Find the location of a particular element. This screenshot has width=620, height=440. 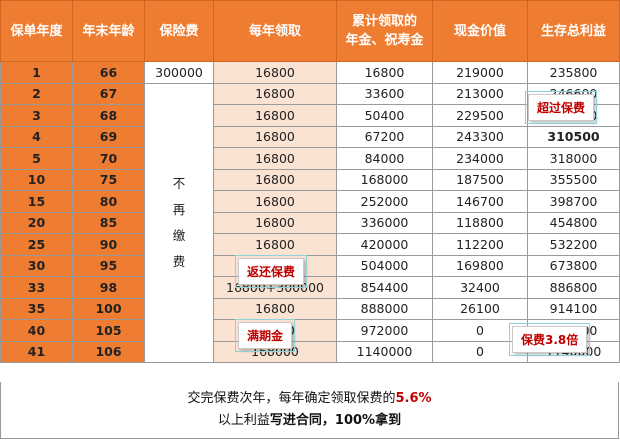

footer-line2: 以上利益写进合同，100%拿到 is located at coordinates (309, 421).